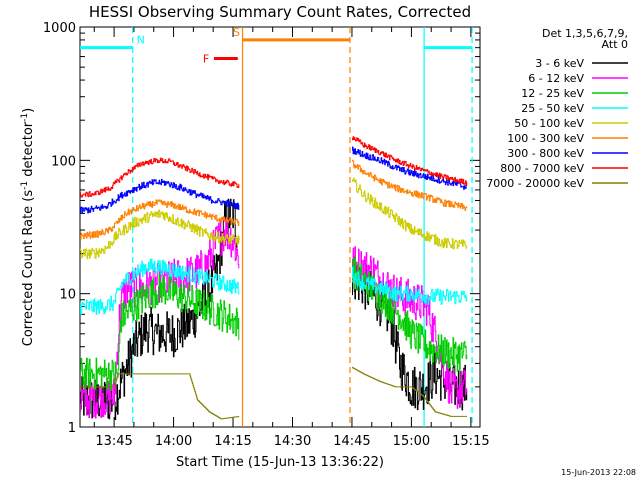  Describe the element at coordinates (59, 28) in the screenshot. I see `y-tick-label: 1000` at that location.